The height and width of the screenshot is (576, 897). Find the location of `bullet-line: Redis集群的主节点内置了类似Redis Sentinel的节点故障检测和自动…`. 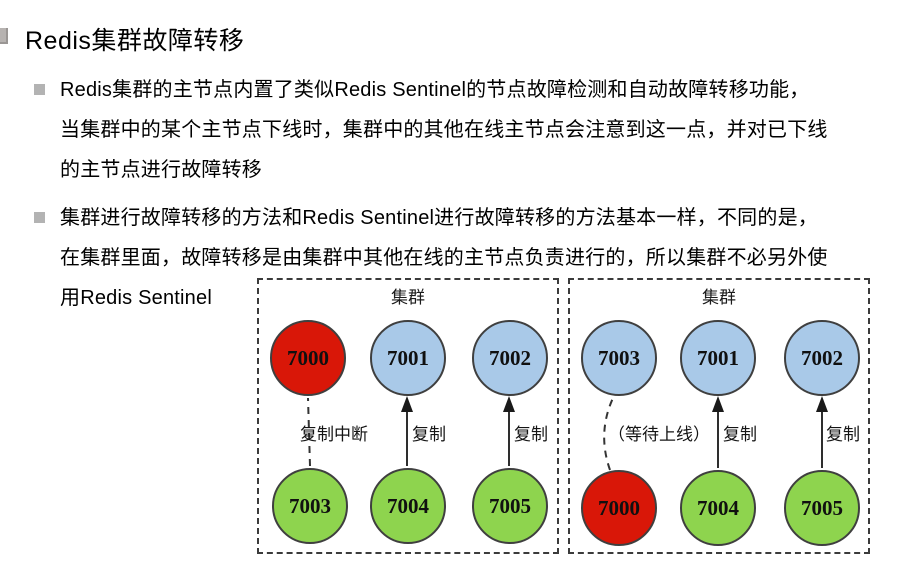

bullet-line: Redis集群的主节点内置了类似Redis Sentinel的节点故障检测和自动… is located at coordinates (435, 90).